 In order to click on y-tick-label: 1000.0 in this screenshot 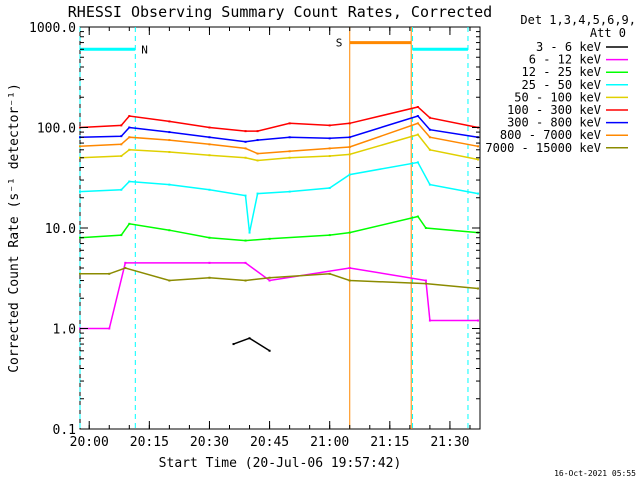, I will do `click(52, 28)`.